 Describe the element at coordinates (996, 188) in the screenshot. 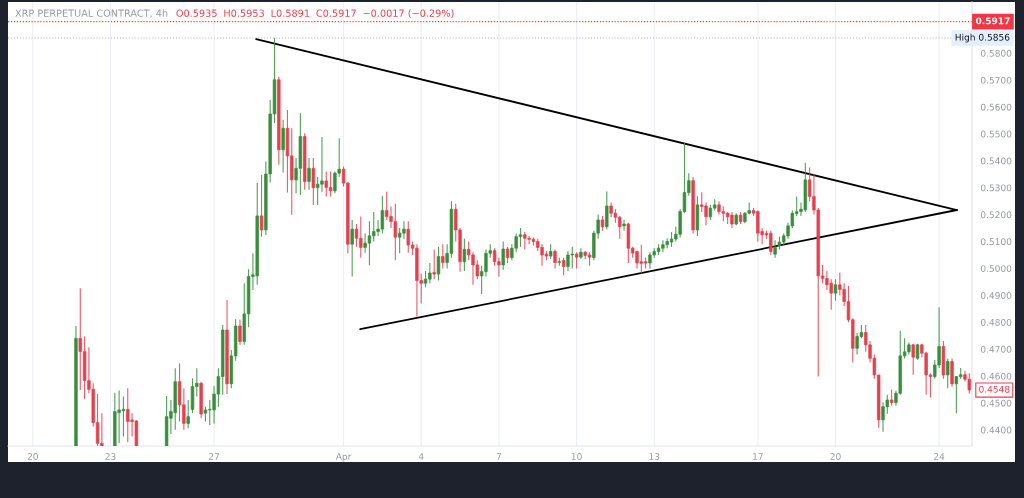

I see `y-tick-label: 0.5300` at that location.